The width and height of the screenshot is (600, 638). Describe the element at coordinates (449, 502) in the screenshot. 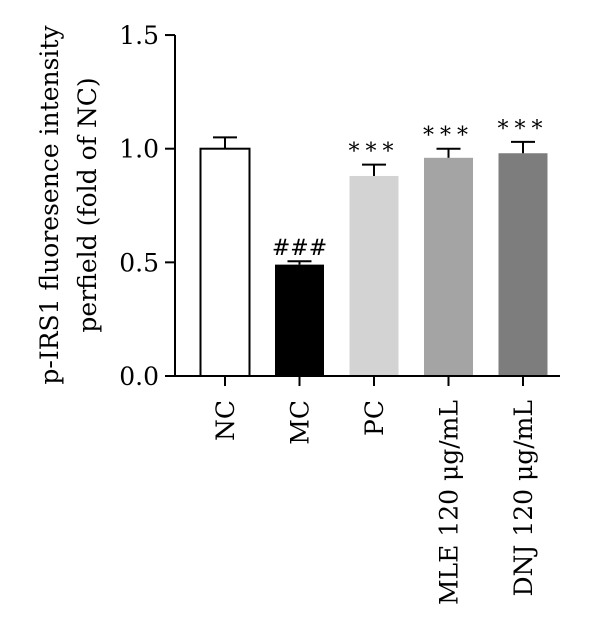

I see `x-tick-label: MLE 120 μg/mL` at that location.